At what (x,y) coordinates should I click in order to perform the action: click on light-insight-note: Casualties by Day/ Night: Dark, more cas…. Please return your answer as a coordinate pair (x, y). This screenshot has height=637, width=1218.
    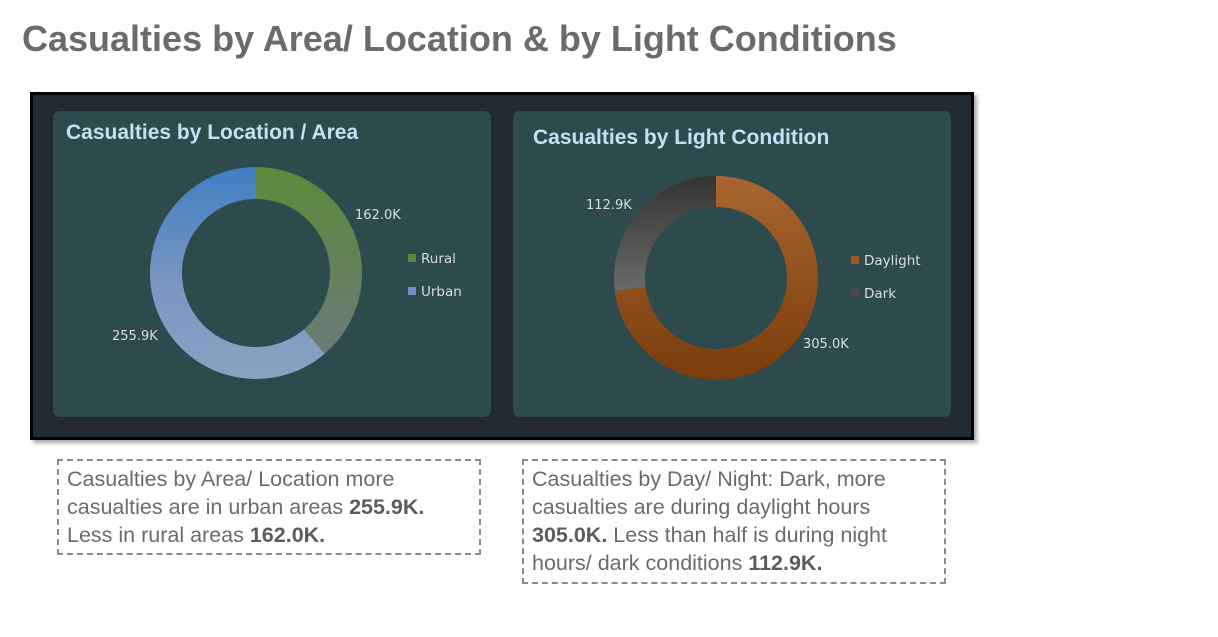
    Looking at the image, I should click on (734, 521).